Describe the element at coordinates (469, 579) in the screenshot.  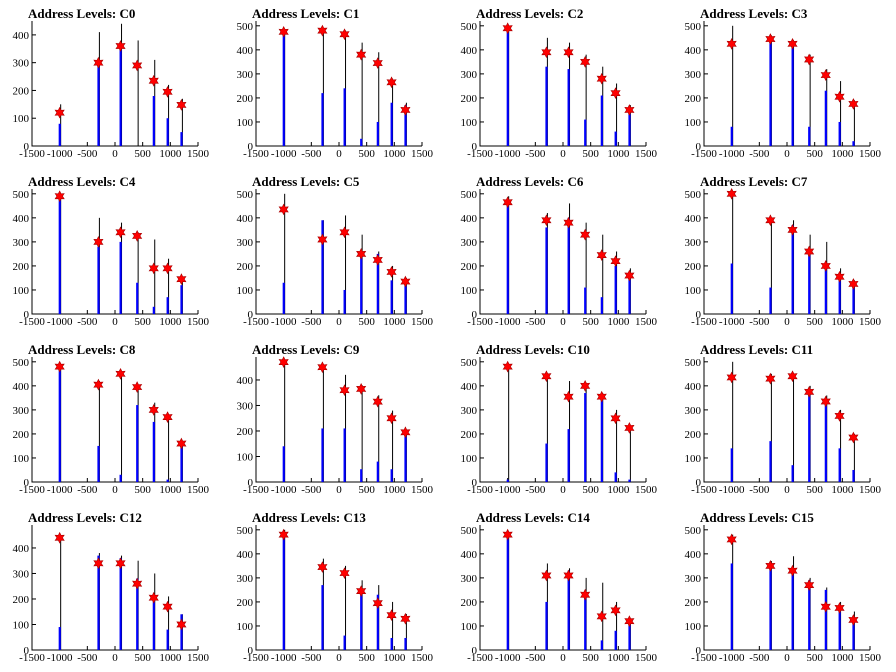
I see `y-tick-label: 300` at that location.